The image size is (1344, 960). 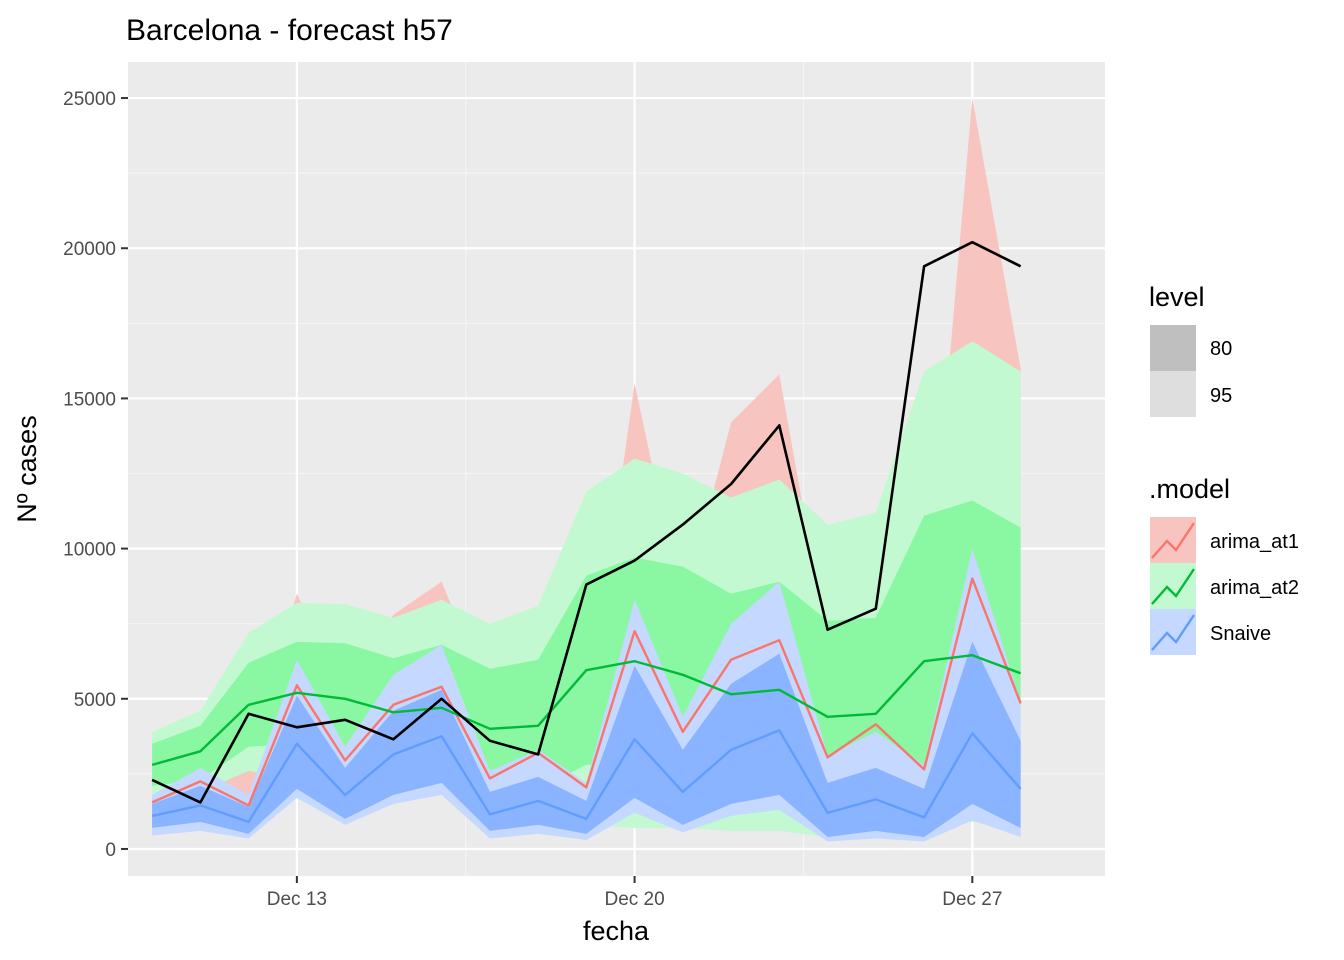 What do you see at coordinates (1189, 489) in the screenshot?
I see `legend-model-title: .model` at bounding box center [1189, 489].